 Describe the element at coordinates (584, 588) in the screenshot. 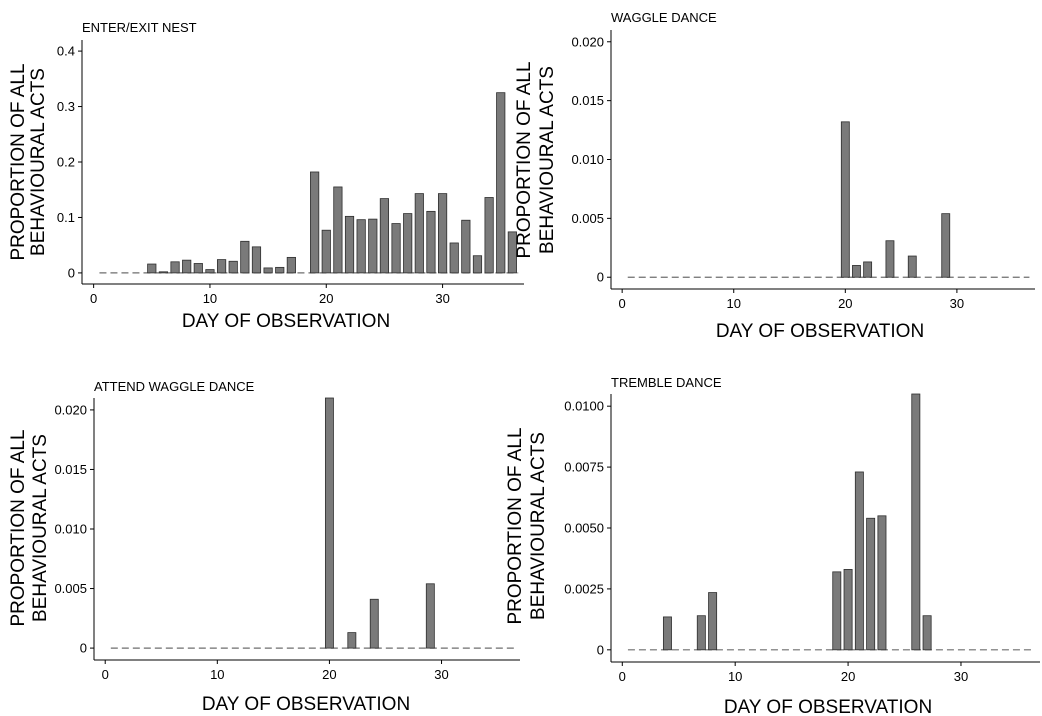

I see `y-tick-label: 0.0025` at that location.